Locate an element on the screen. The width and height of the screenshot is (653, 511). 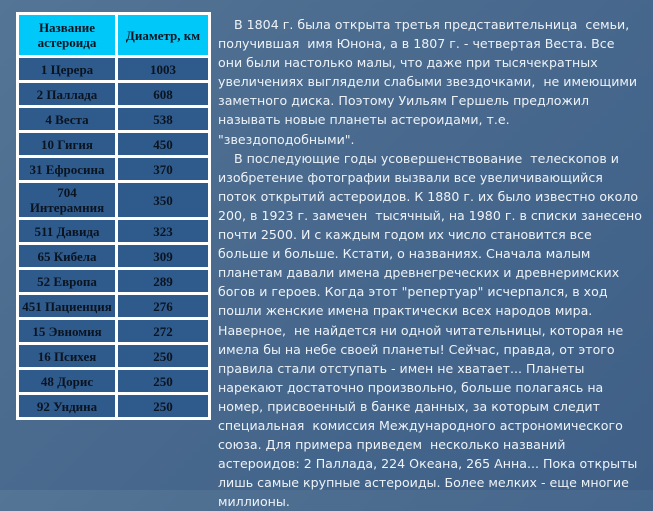
diameter-cell: 350 is located at coordinates (163, 200).